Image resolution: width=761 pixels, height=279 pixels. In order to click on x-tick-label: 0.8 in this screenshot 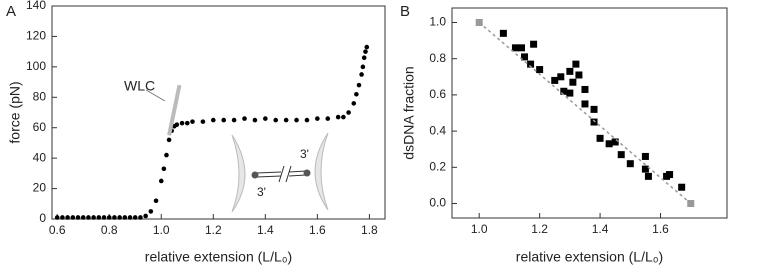, I will do `click(109, 230)`.